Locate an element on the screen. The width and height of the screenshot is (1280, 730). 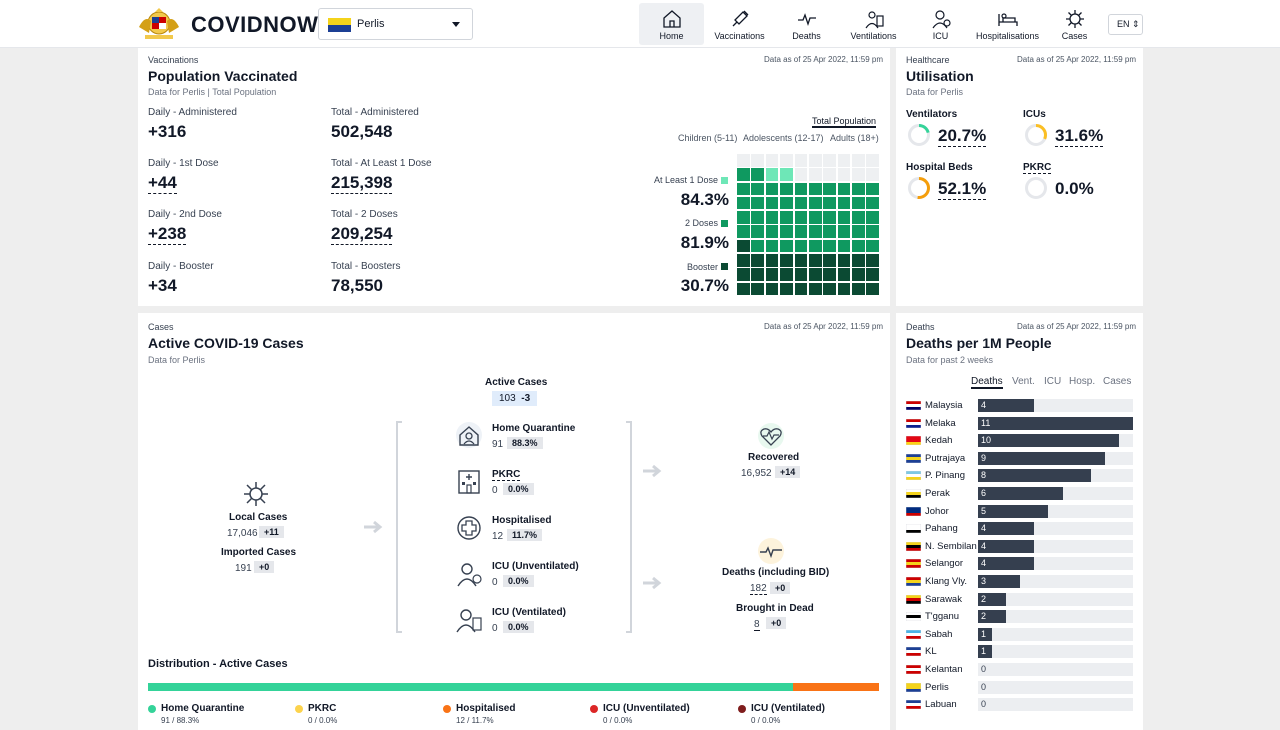
nav-label: ICU is located at coordinates (940, 36).